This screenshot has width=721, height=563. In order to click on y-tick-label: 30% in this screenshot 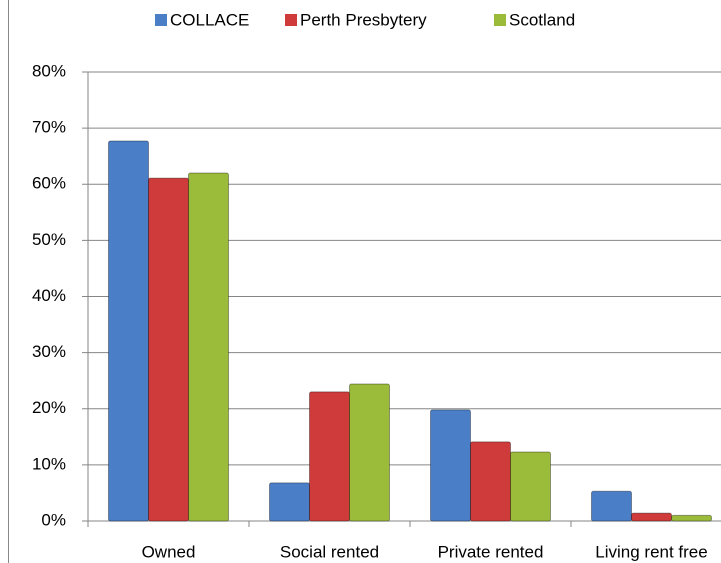, I will do `click(49, 351)`.